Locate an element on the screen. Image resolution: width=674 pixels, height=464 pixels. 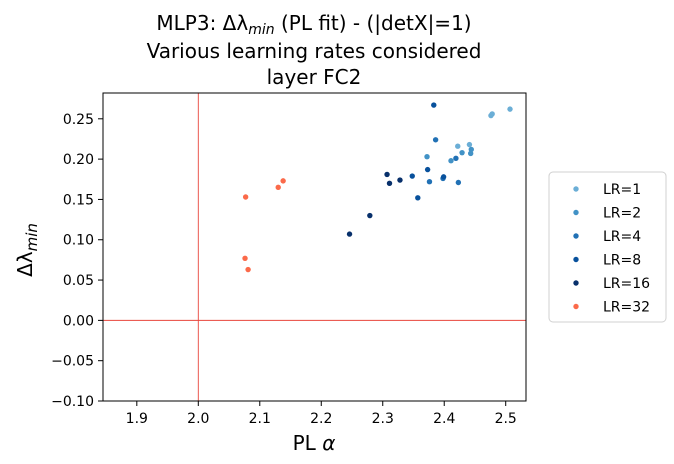
x-tick-label: 2.0 is located at coordinates (198, 419).